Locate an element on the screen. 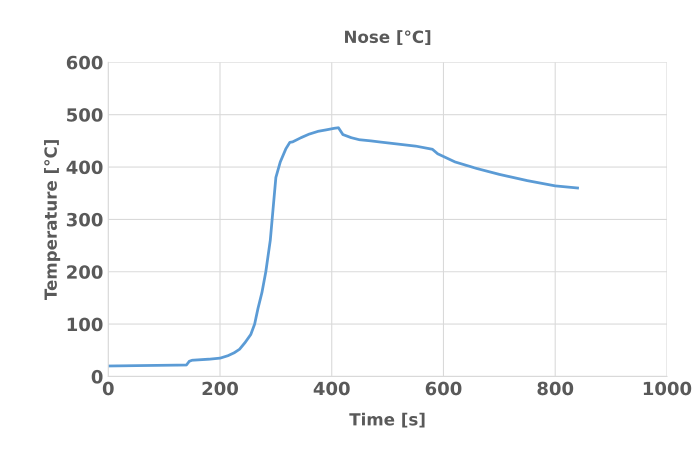  x-tick-label: 200 is located at coordinates (220, 389).